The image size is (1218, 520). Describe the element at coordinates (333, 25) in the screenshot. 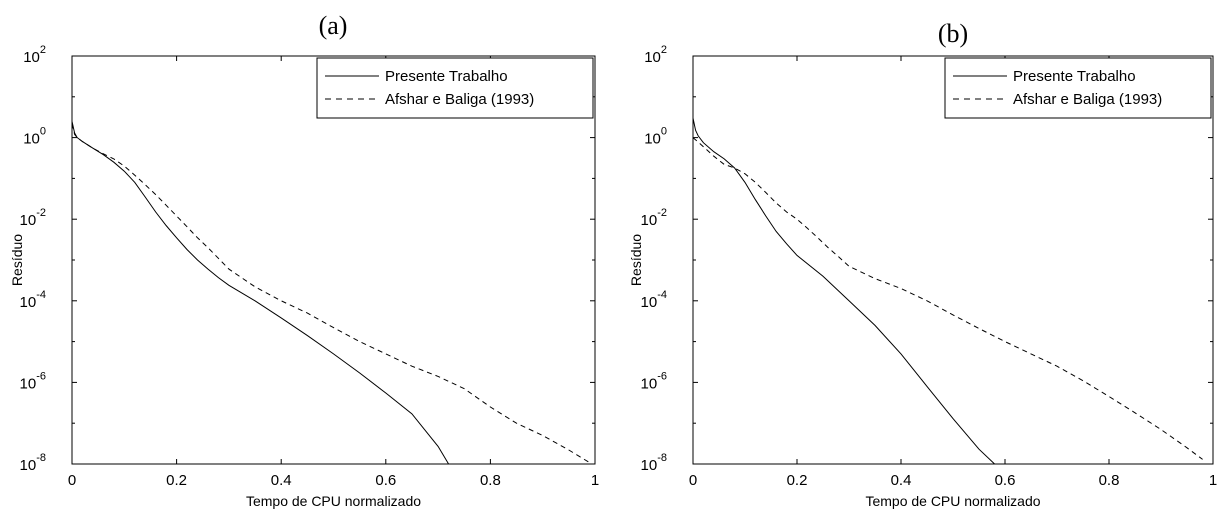

I see `panel-label: (a)` at that location.